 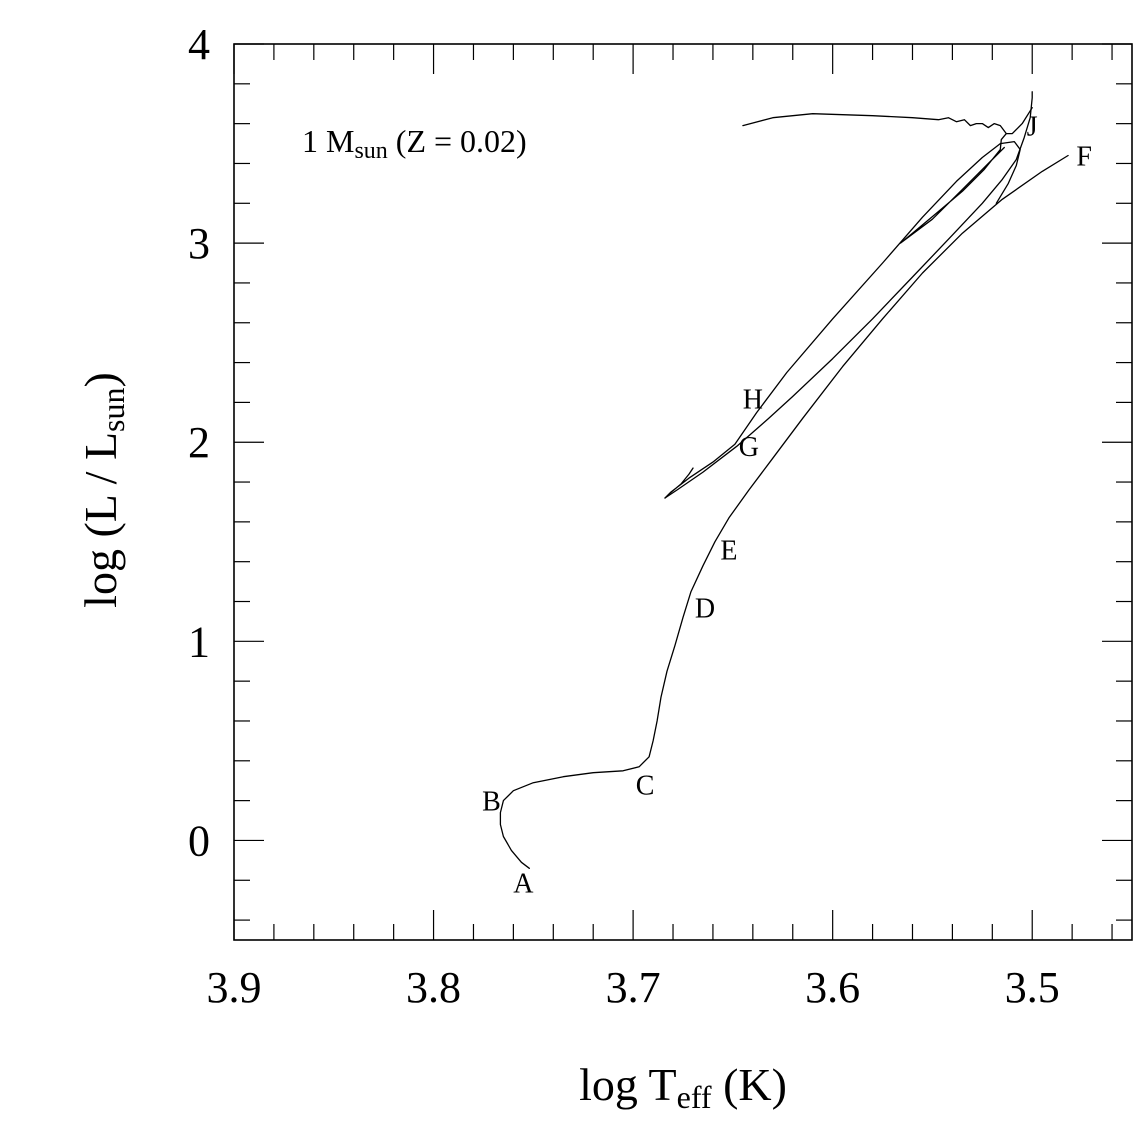 I want to click on x-tick-labels: 3.9 3.8 3.7 3.6 3.5, so click(x=633, y=987).